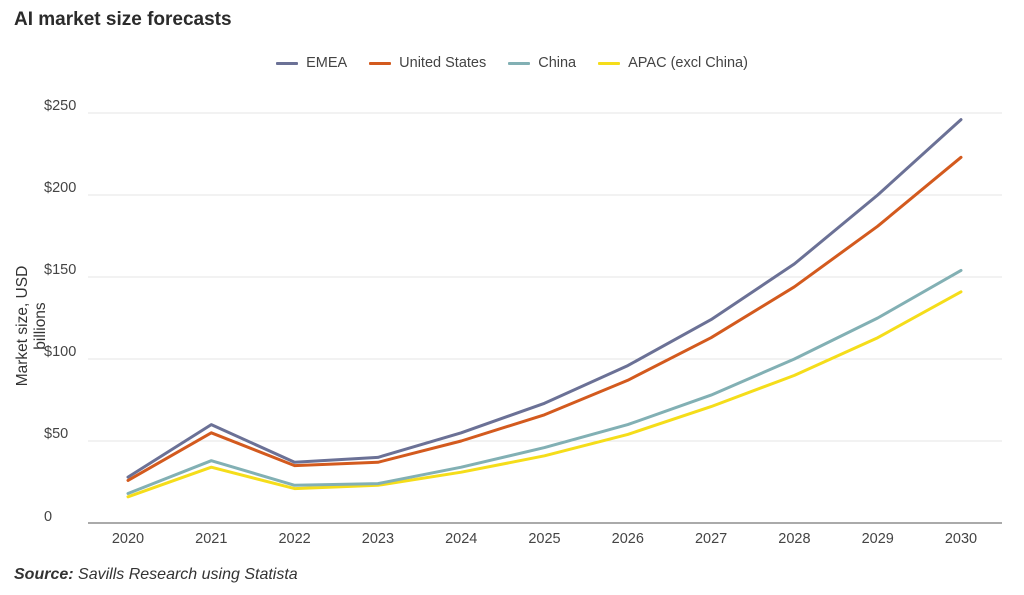 The height and width of the screenshot is (595, 1024). What do you see at coordinates (294, 539) in the screenshot?
I see `x-tick-label: 2022` at bounding box center [294, 539].